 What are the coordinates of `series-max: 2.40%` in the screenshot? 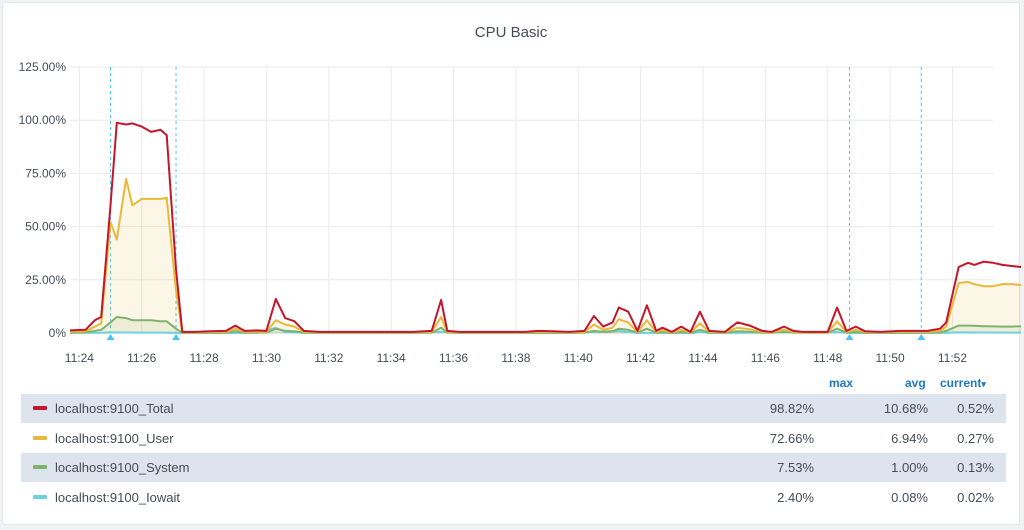 It's located at (795, 497).